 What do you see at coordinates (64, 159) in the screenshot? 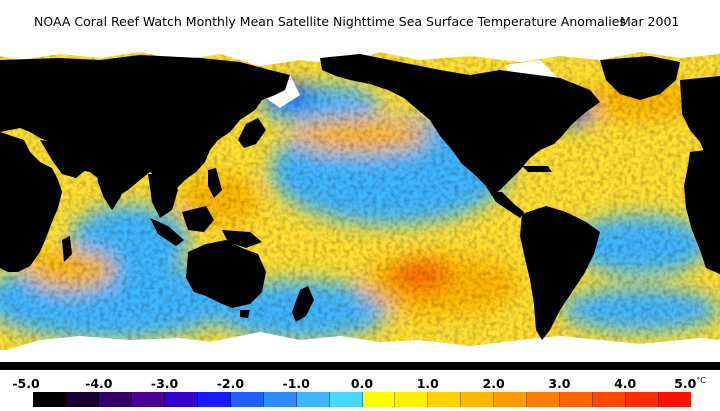
I see `land-arabia` at bounding box center [64, 159].